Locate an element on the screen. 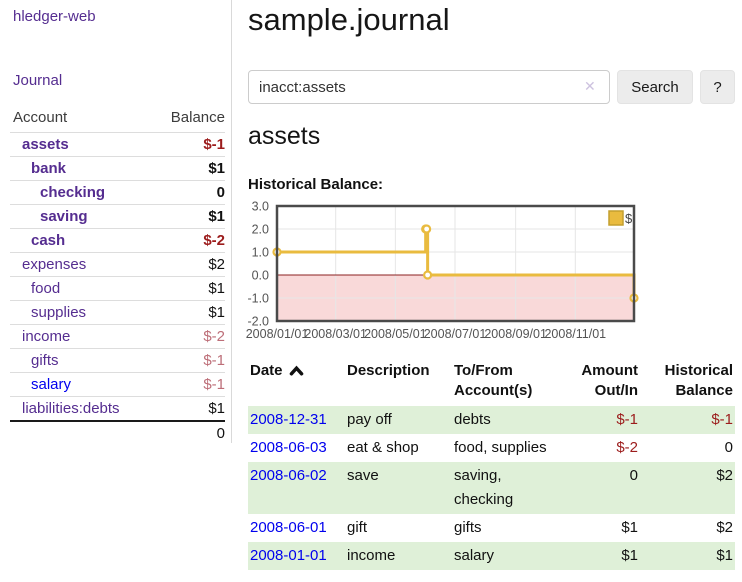 Image resolution: width=742 pixels, height=582 pixels. account-row: liabilities:debts $1 is located at coordinates (117, 408).